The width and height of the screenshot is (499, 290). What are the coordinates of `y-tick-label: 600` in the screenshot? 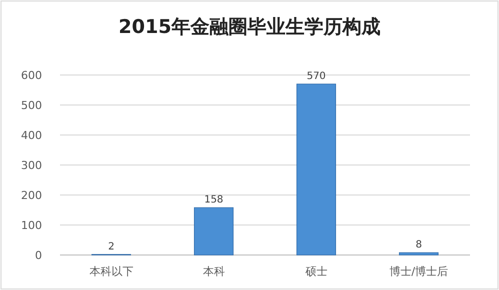 It's located at (31, 75).